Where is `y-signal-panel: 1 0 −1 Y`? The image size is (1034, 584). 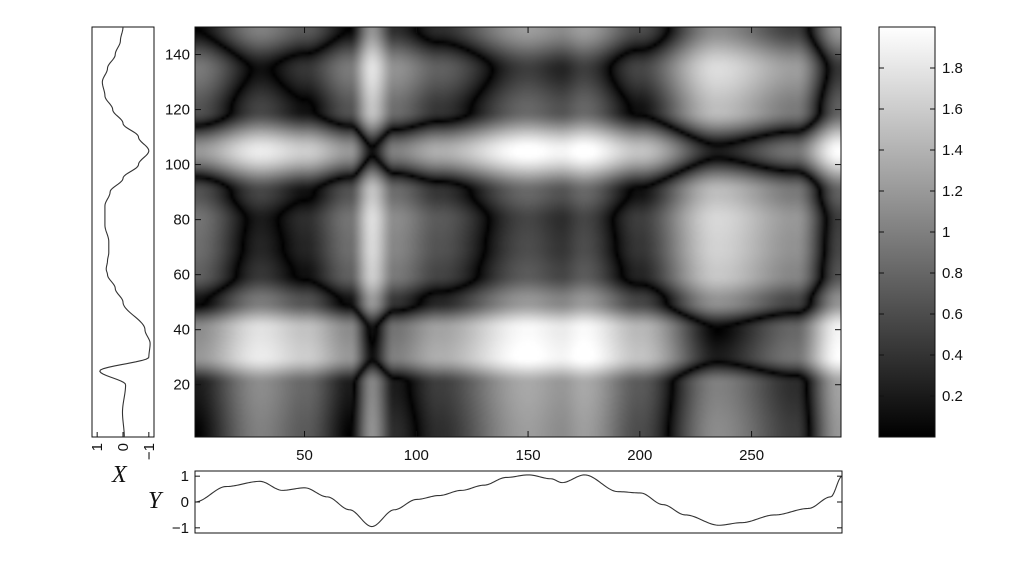 y-signal-panel: 1 0 −1 Y is located at coordinates (495, 502).